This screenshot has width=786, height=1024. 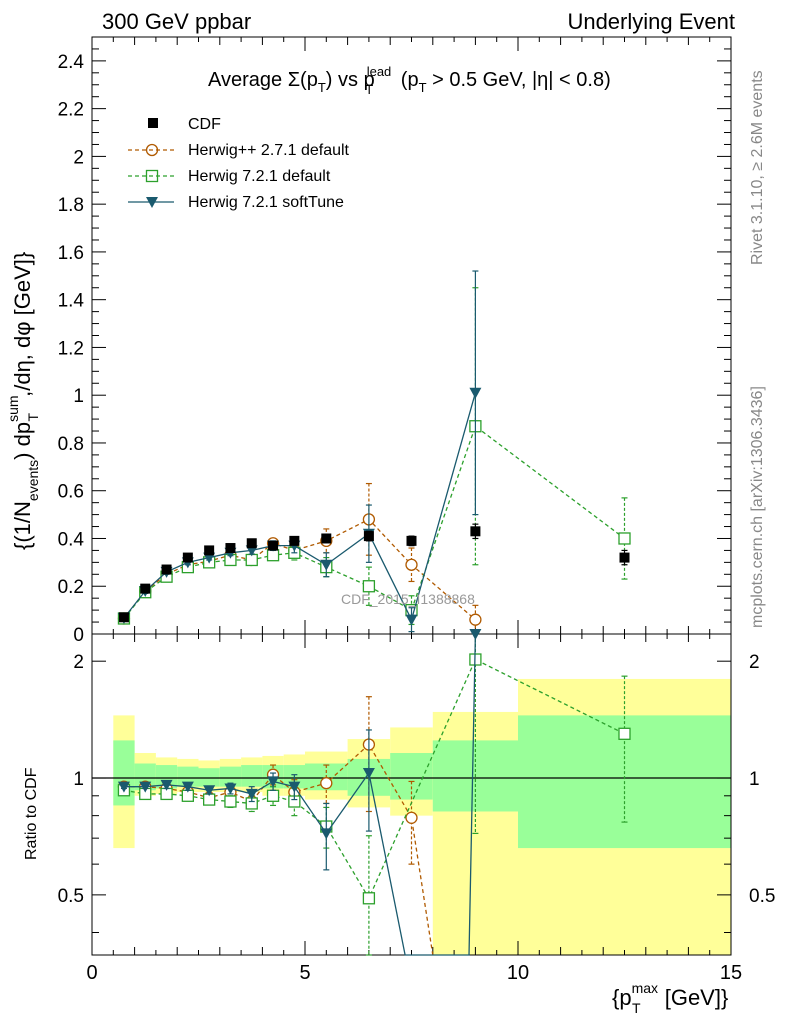 I want to click on main-y-axis-label: {(1/Nevents) dpsum T,/dη, dφ [GeV]}, so click(x=23, y=401).